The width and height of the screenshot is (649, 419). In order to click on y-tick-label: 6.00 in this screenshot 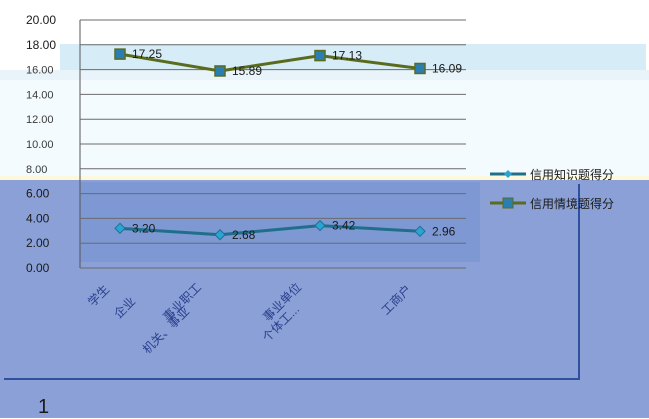, I will do `click(38, 194)`.